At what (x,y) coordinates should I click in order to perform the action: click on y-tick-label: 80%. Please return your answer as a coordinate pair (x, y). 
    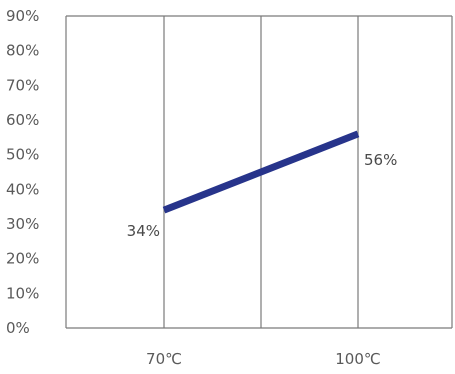
    Looking at the image, I should click on (22, 51).